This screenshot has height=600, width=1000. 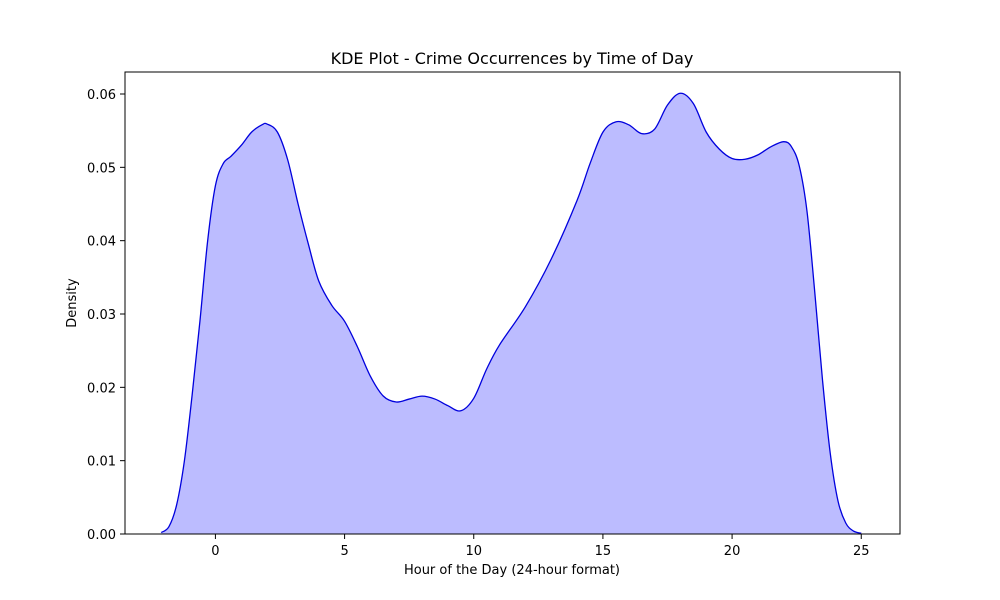 I want to click on y-axis-ticks: 0.00 0.01 0.02 0.03 0.04 0.05 0.06, so click(x=106, y=315).